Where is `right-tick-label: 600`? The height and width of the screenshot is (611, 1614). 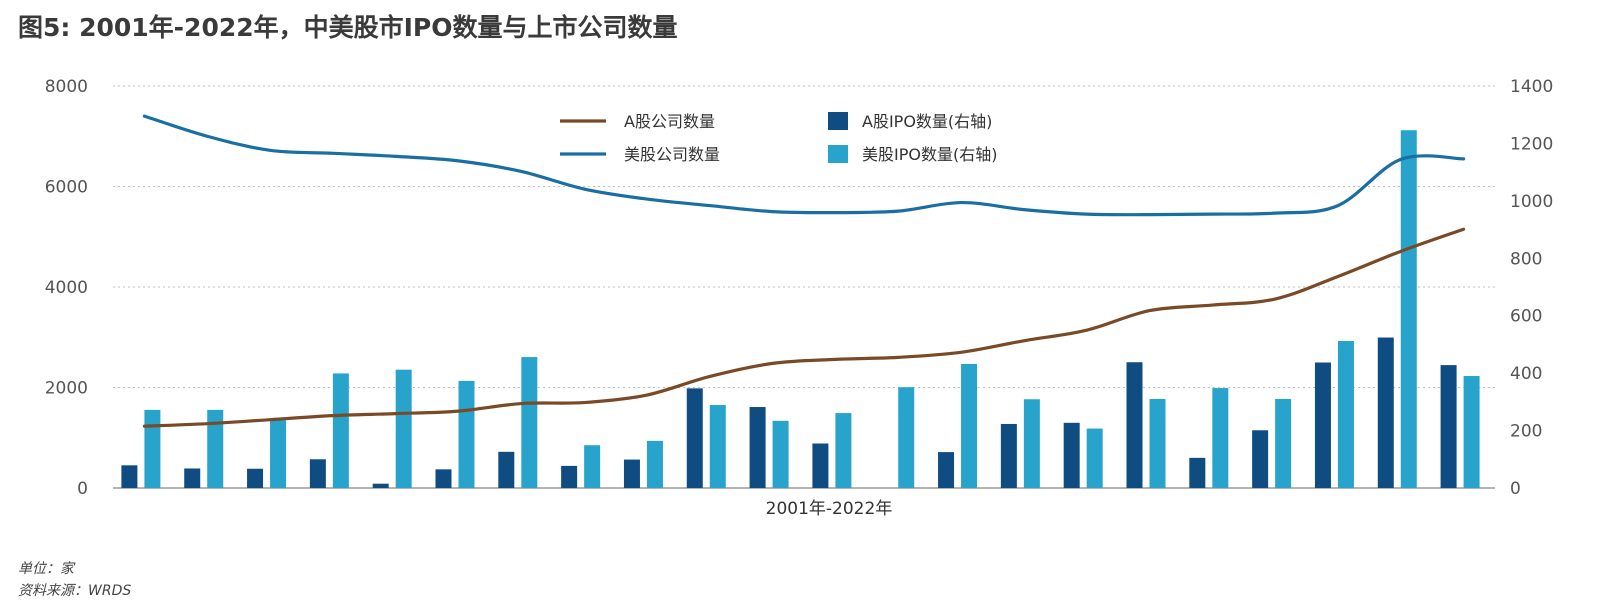 right-tick-label: 600 is located at coordinates (1526, 317).